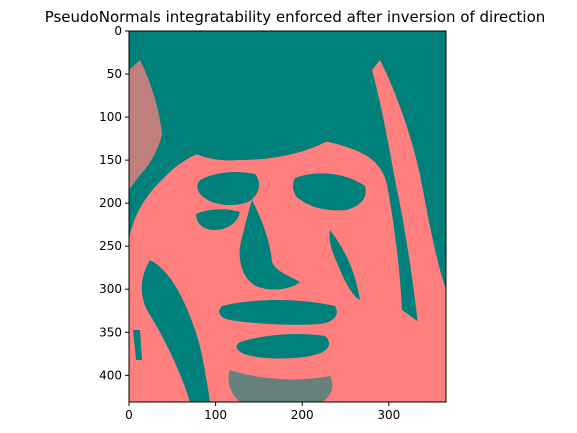 This screenshot has width=577, height=433. Describe the element at coordinates (262, 412) in the screenshot. I see `x-axis: 0 100 200 300` at that location.